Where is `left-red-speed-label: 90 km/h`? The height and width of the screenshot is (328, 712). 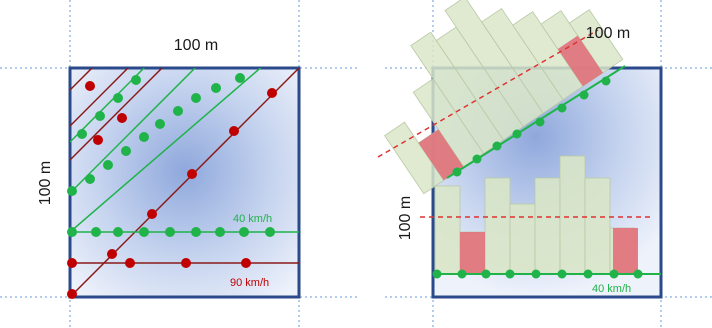
left-red-speed-label: 90 km/h is located at coordinates (249, 283).